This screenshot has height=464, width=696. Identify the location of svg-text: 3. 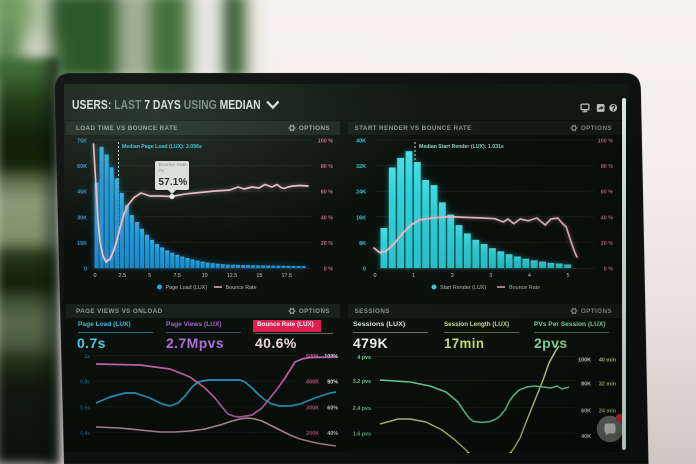
(490, 276).